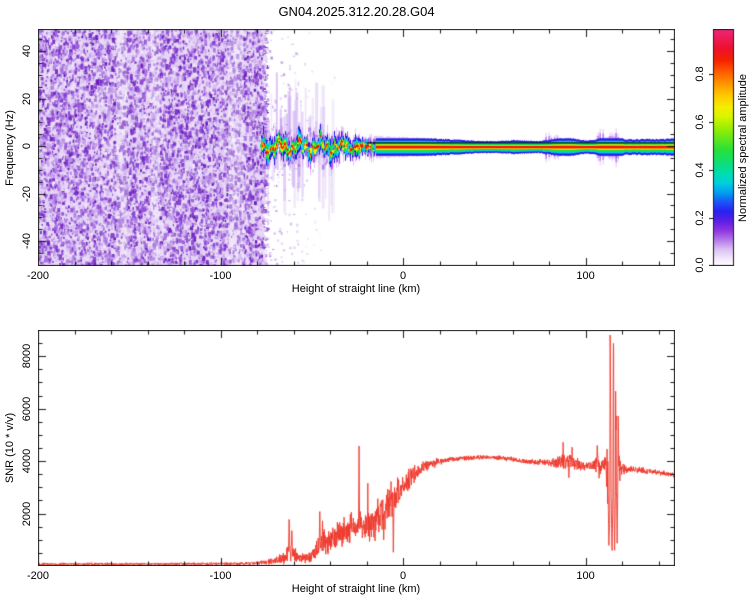 This screenshot has height=600, width=750. What do you see at coordinates (700, 265) in the screenshot?
I see `colorbar-tick-label: 0.0` at bounding box center [700, 265].